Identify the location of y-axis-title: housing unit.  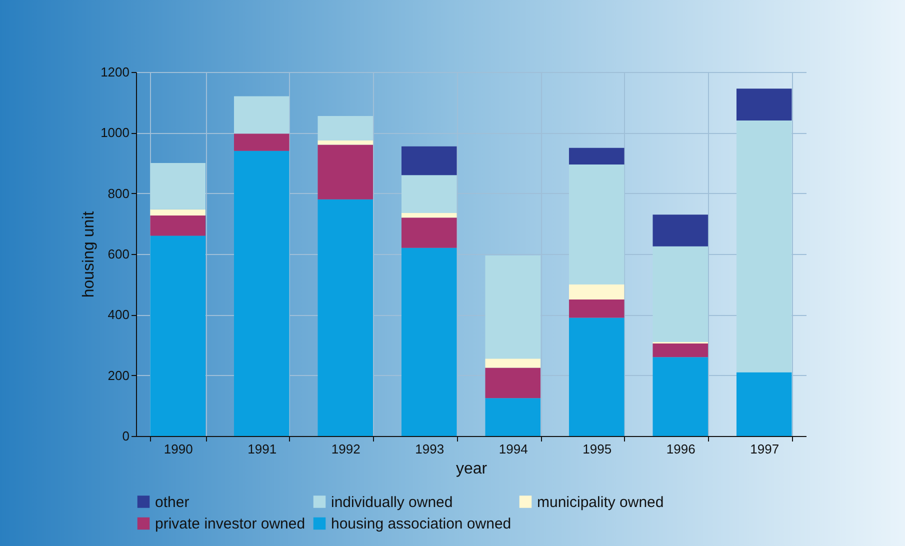
(89, 254).